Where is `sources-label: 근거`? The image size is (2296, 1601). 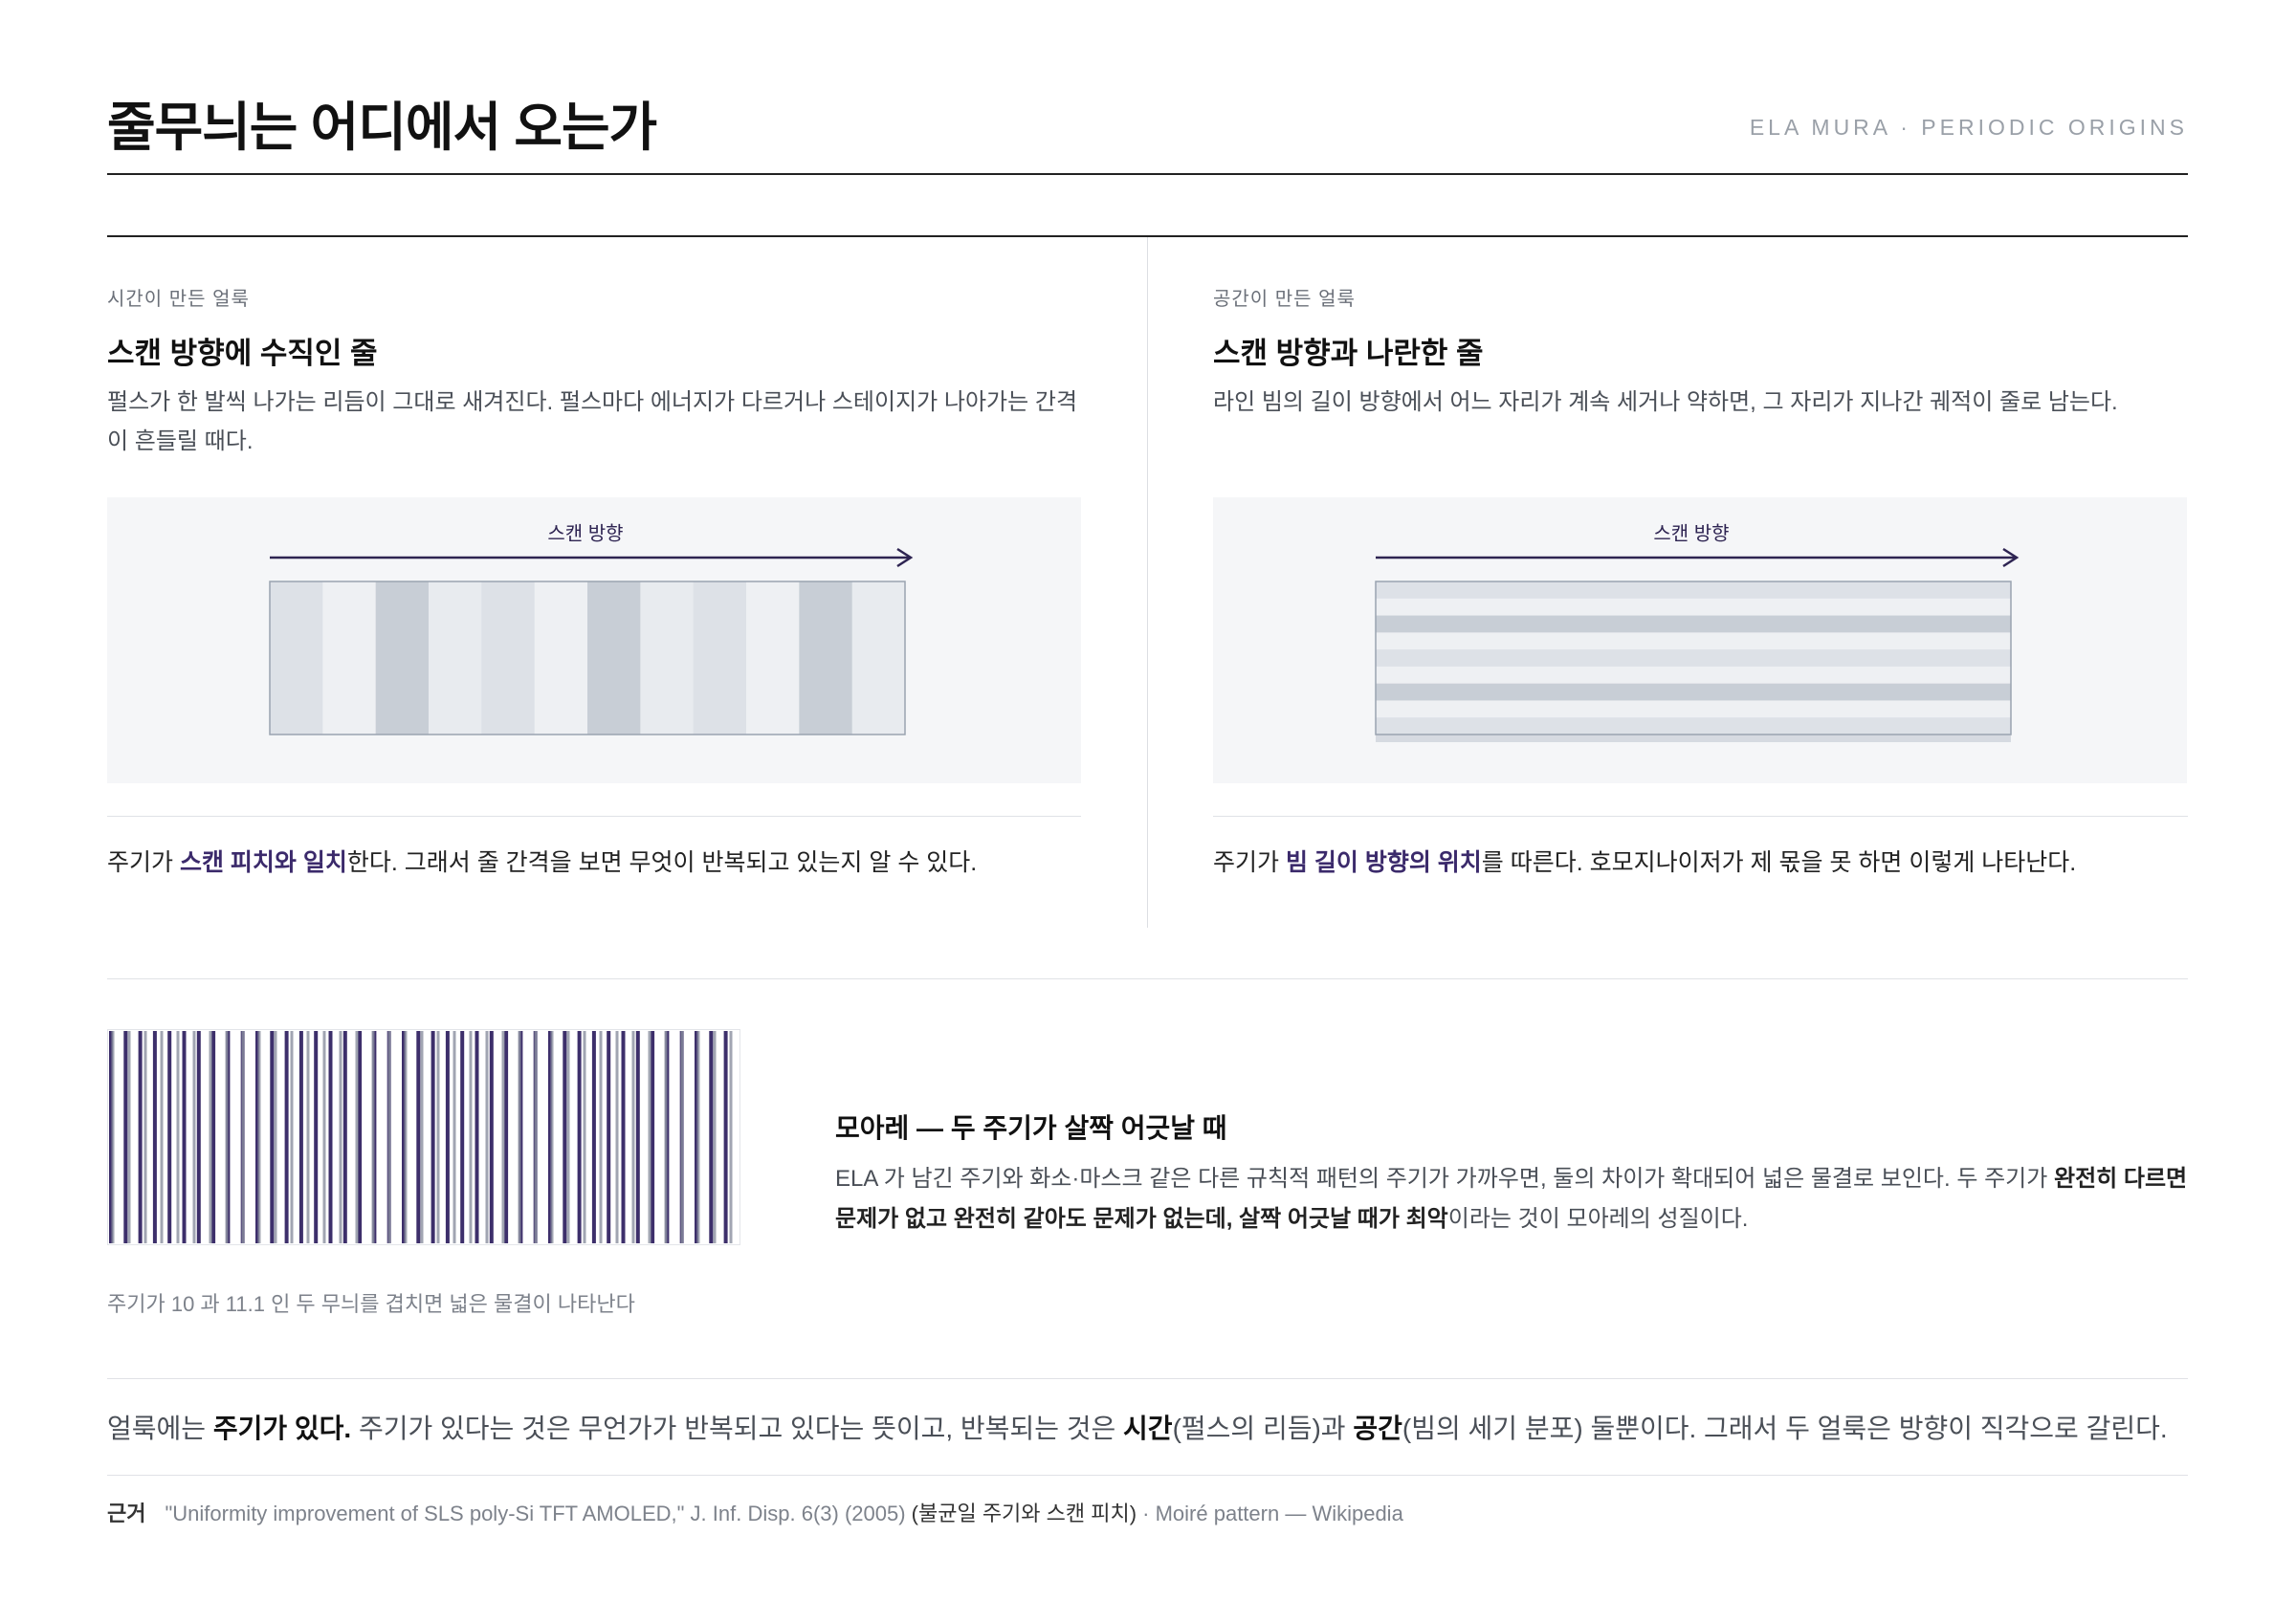
sources-label: 근거 is located at coordinates (127, 1514).